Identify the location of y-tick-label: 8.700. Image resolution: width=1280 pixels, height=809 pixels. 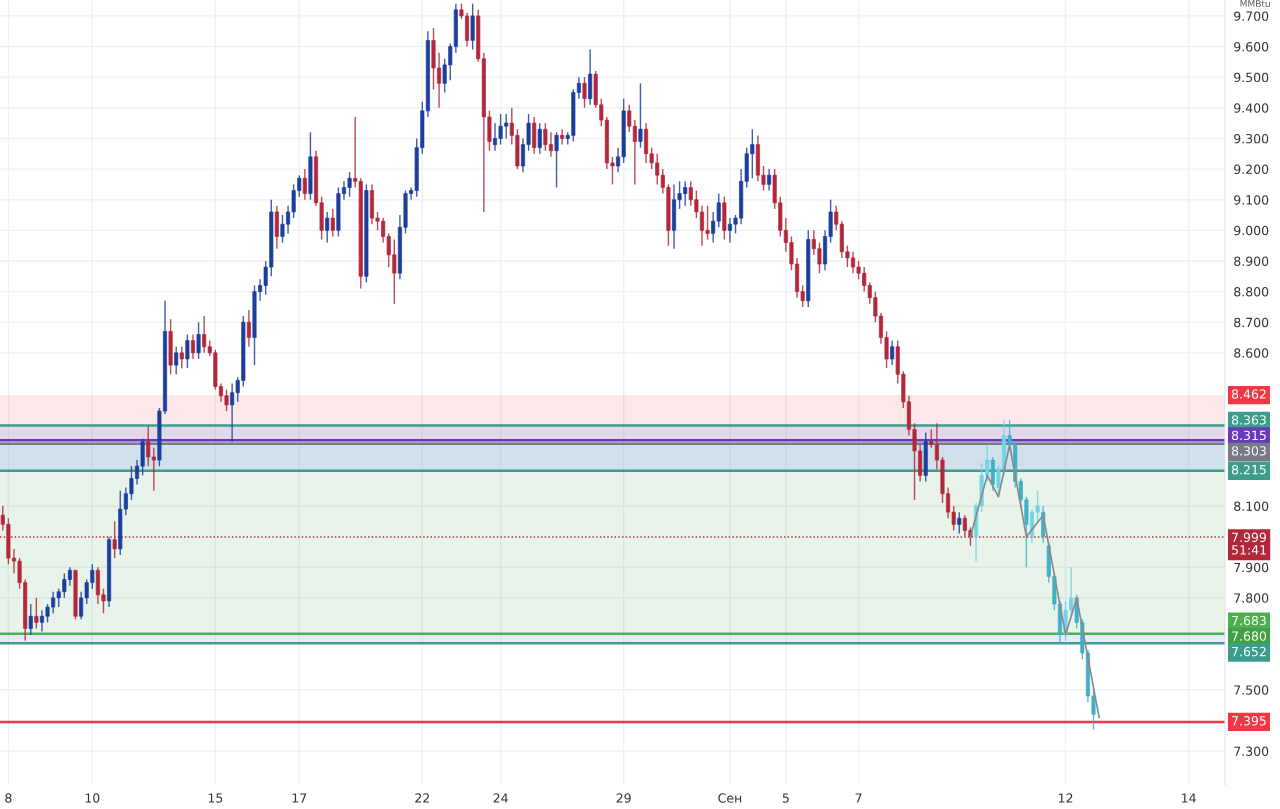
(1251, 322).